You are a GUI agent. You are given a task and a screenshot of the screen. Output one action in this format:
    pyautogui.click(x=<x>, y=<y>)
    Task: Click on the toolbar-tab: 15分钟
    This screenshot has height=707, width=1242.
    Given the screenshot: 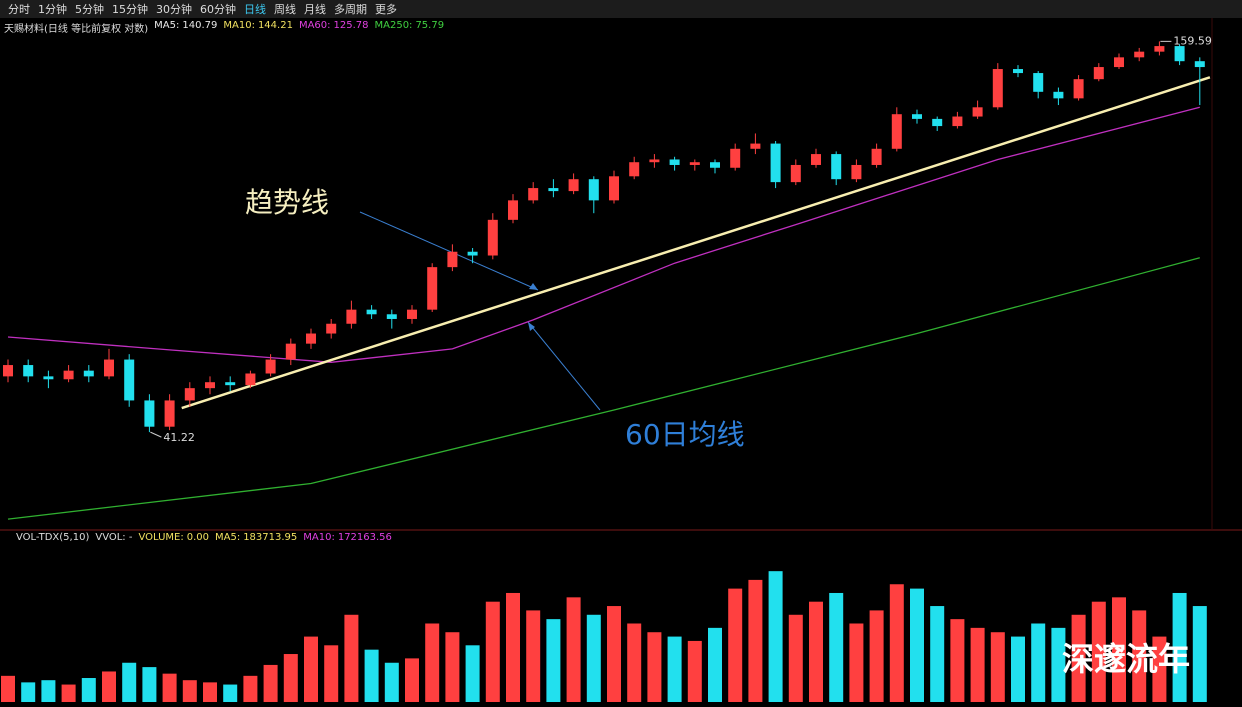 What is the action you would take?
    pyautogui.click(x=130, y=9)
    